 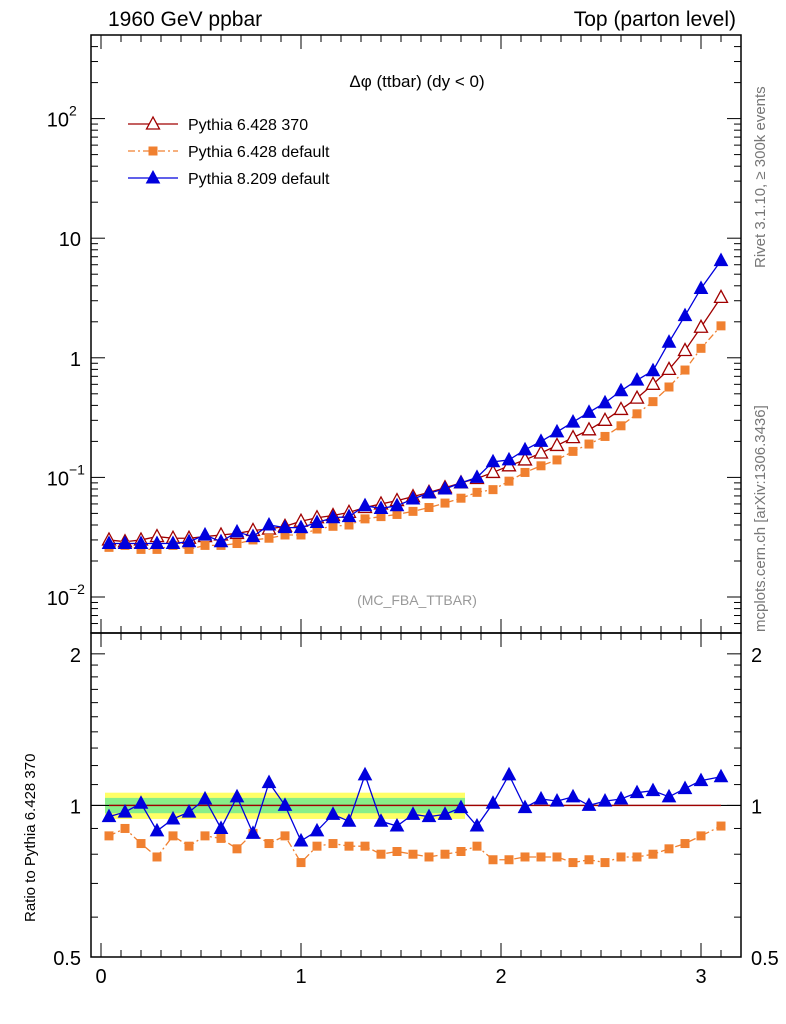 What do you see at coordinates (75, 360) in the screenshot?
I see `y-tick-label: 1` at bounding box center [75, 360].